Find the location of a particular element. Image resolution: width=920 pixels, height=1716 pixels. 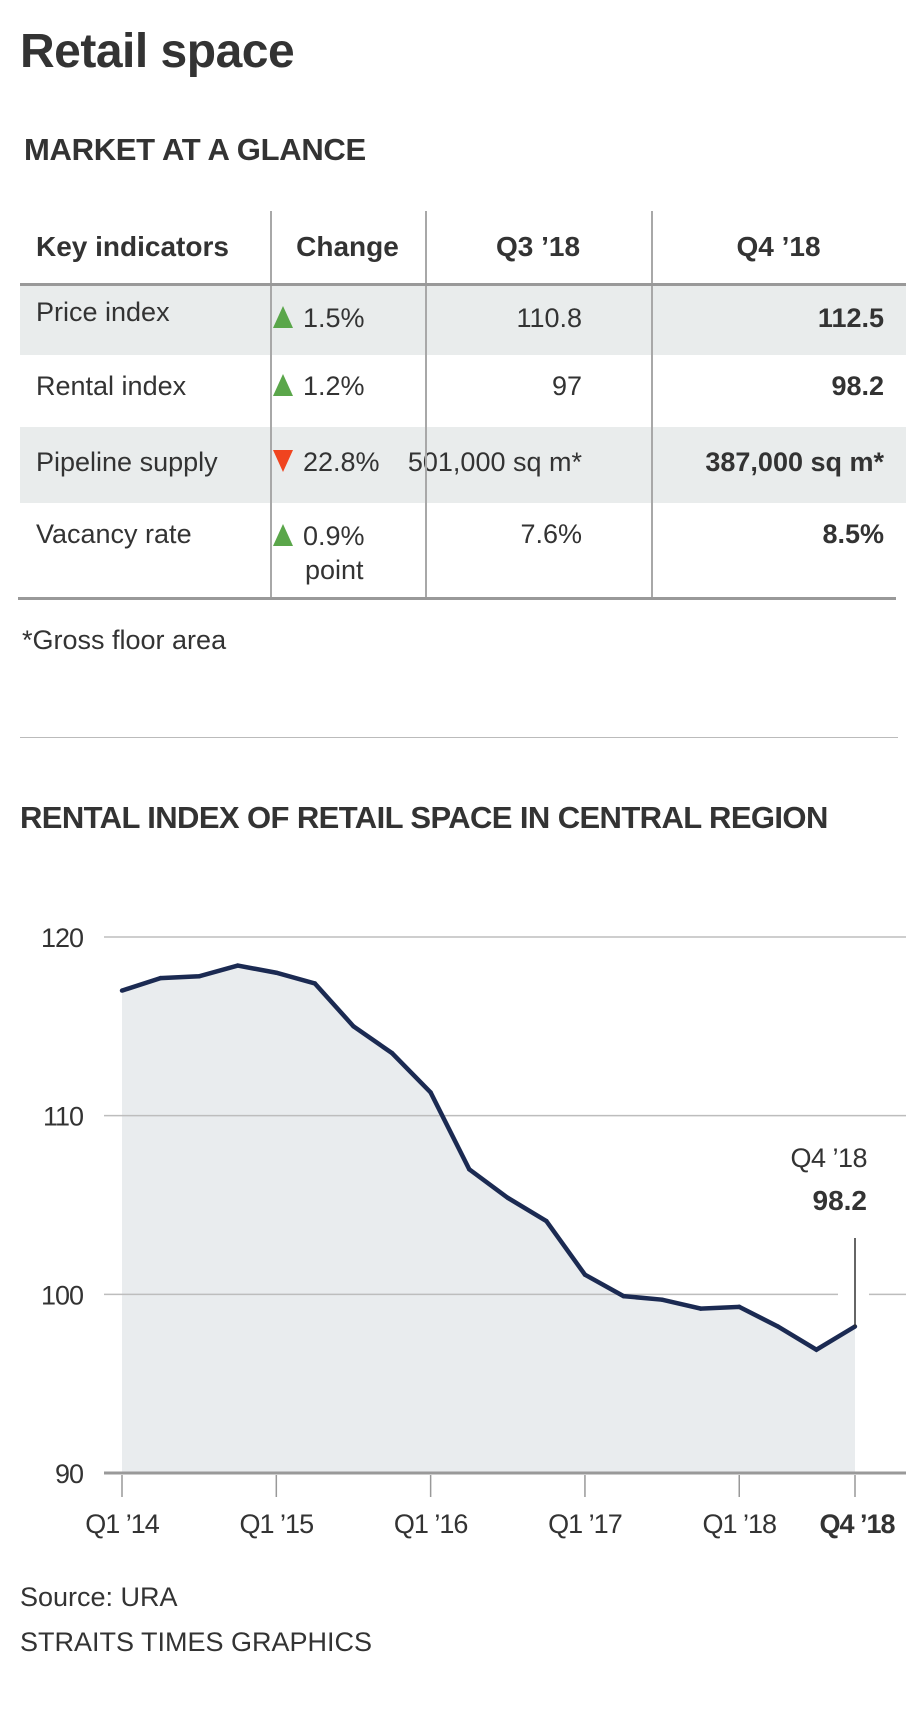

section-divider is located at coordinates (459, 737).